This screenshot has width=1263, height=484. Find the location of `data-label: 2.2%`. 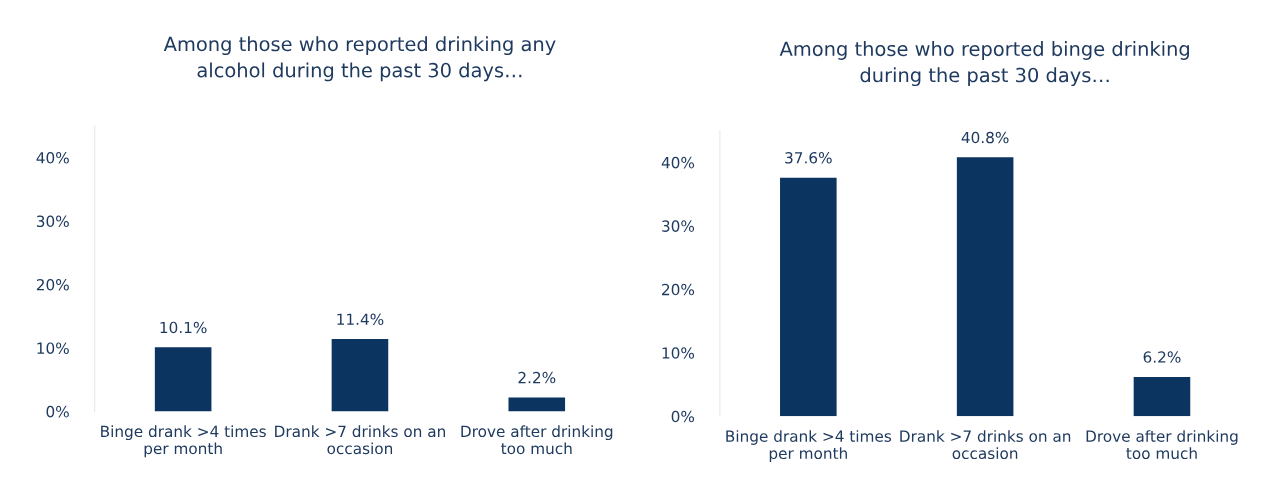

data-label: 2.2% is located at coordinates (537, 377).